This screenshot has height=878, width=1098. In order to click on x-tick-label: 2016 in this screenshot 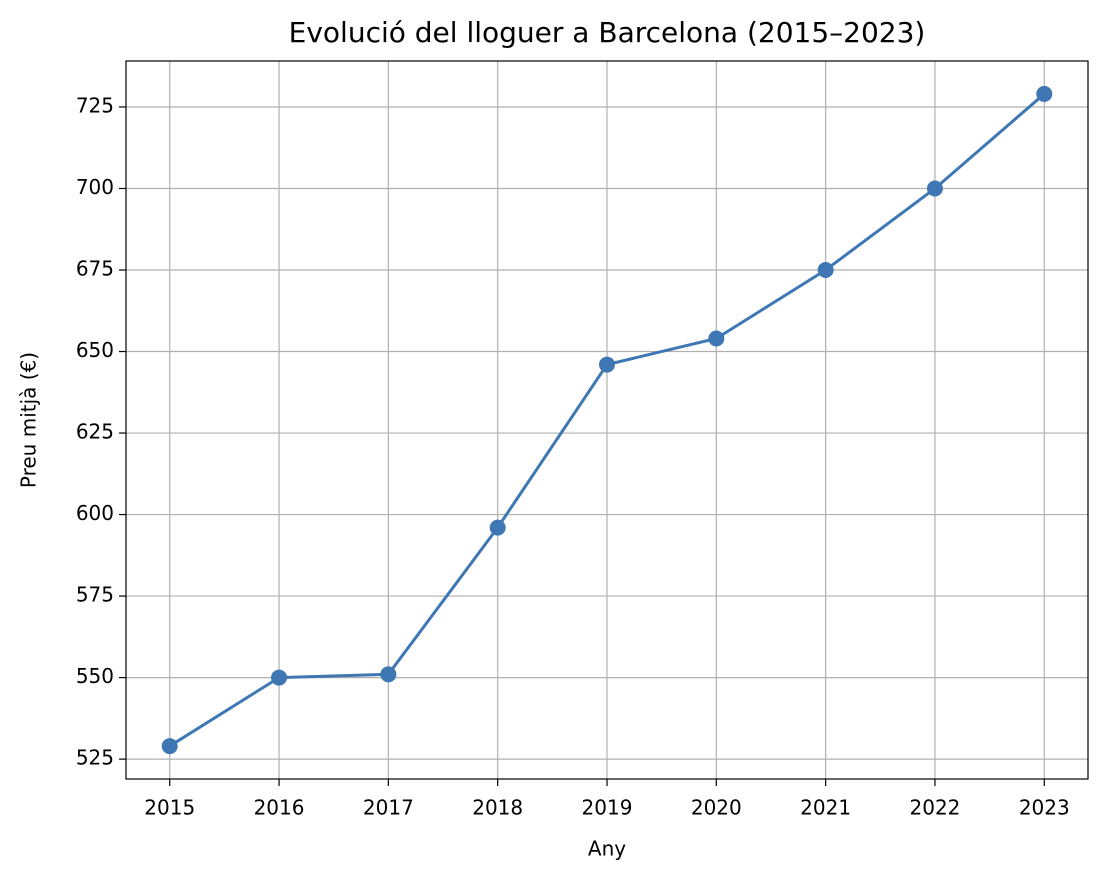, I will do `click(279, 808)`.